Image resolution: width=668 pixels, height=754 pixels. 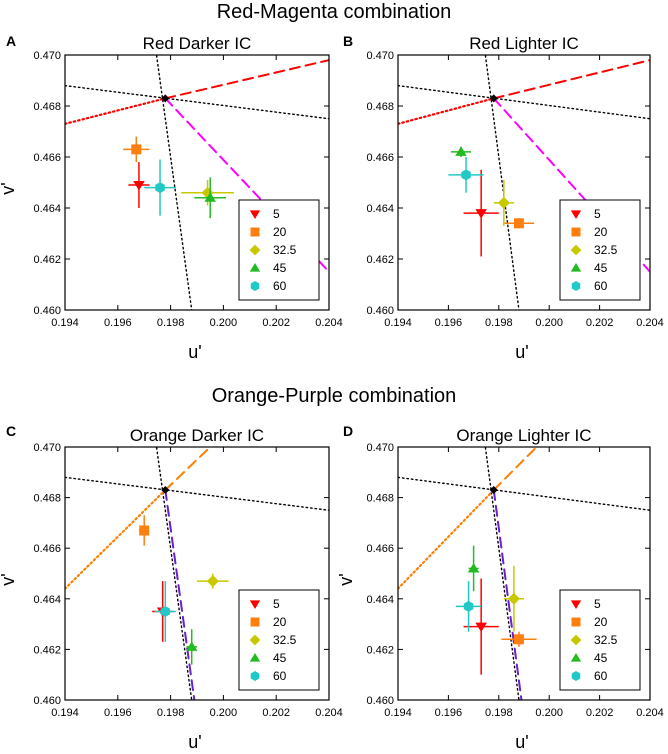 I want to click on legend-label: 5, so click(x=597, y=214).